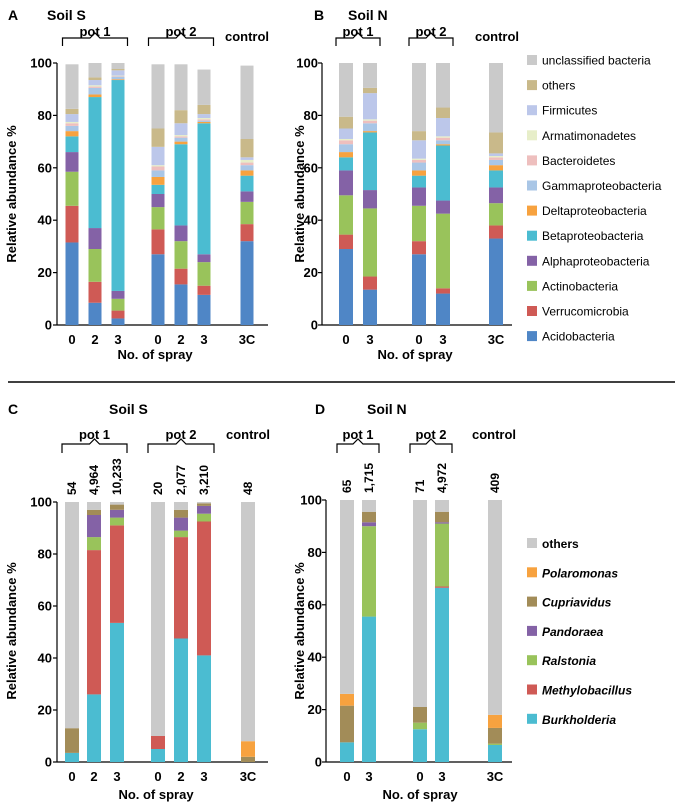 The width and height of the screenshot is (680, 806). I want to click on panel-c-bar-5-pandoraea, so click(181, 524).